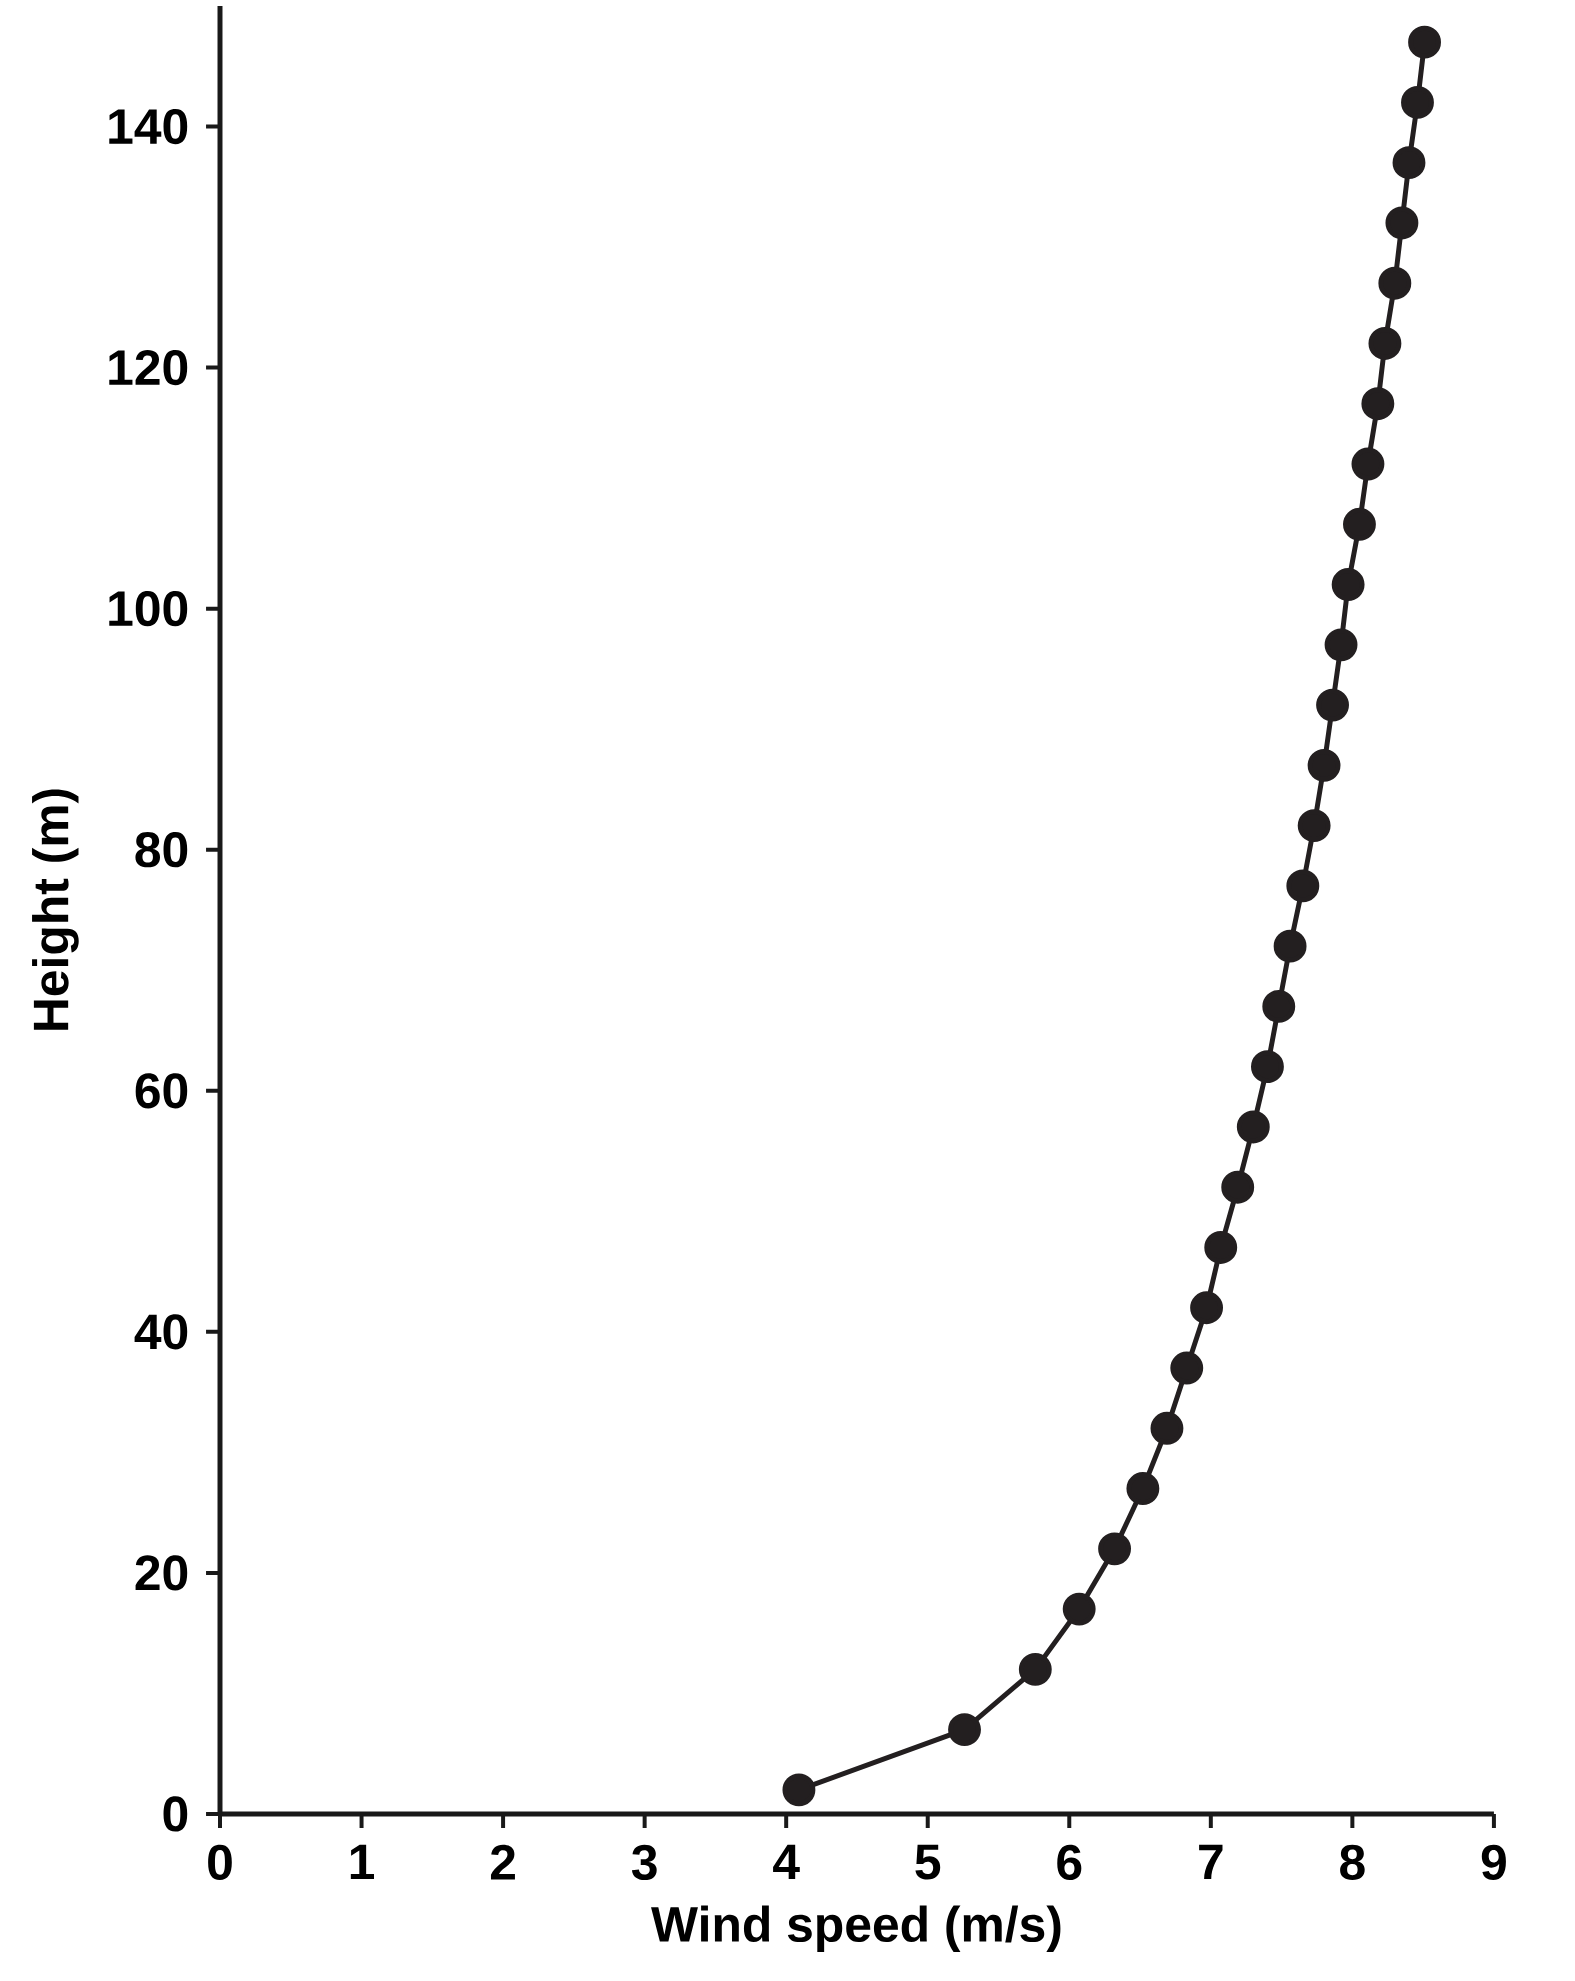  I want to click on x-tick-label: 3, so click(644, 1862).